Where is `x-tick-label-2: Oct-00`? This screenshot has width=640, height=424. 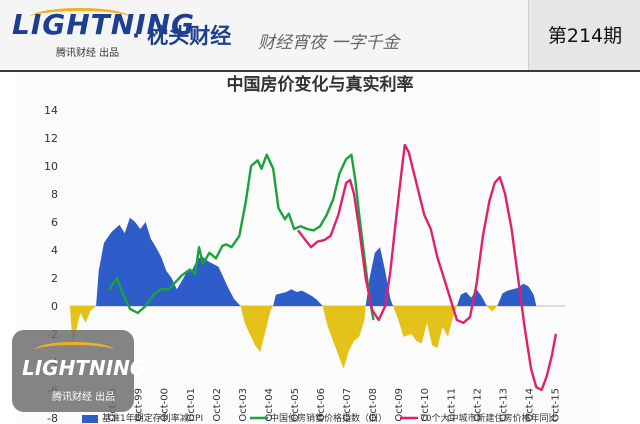 x-tick-label-2: Oct-00 is located at coordinates (165, 405).